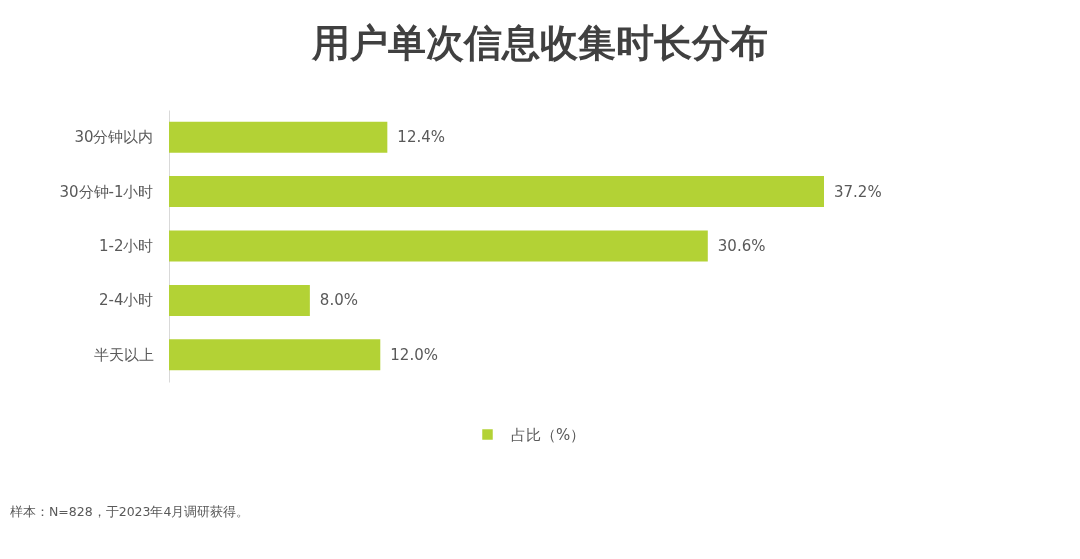 Image resolution: width=1080 pixels, height=559 pixels. Describe the element at coordinates (106, 191) in the screenshot. I see `y-tick-label: 30分钟-1小时` at that location.